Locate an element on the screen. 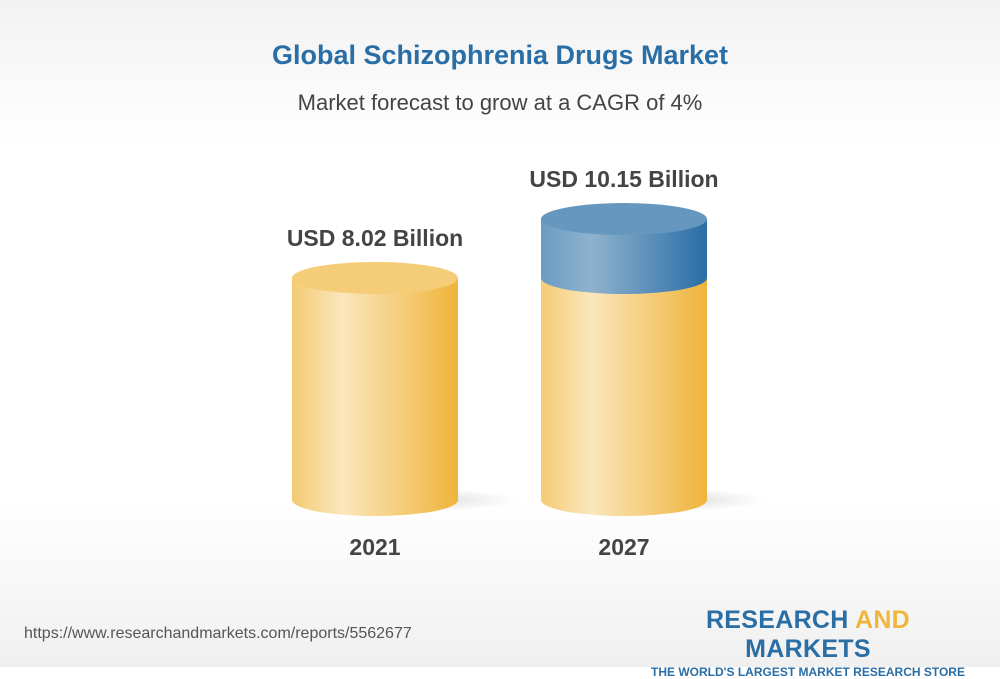 This screenshot has width=1000, height=679. chart-title: Global Schizophrenia Drugs Market is located at coordinates (500, 55).